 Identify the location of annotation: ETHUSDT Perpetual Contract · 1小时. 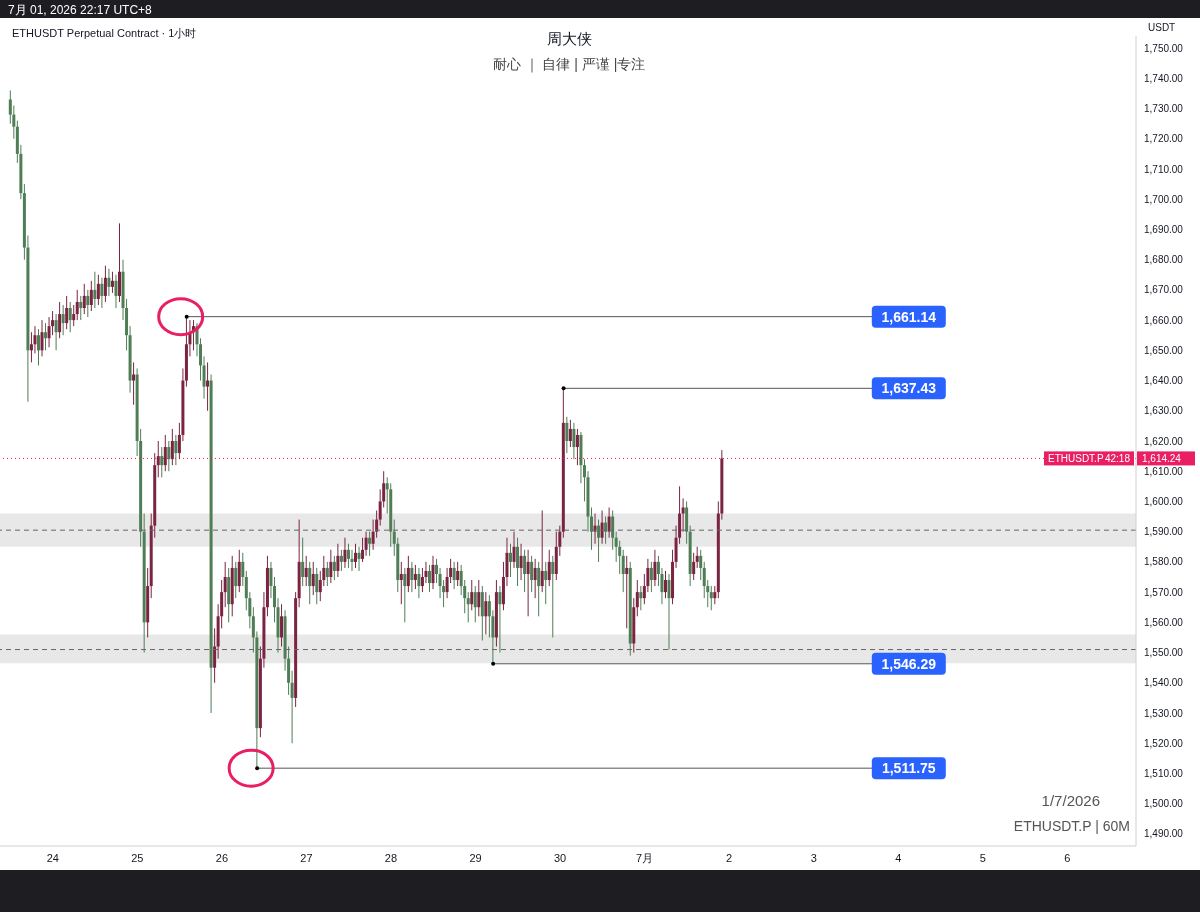
(104, 33).